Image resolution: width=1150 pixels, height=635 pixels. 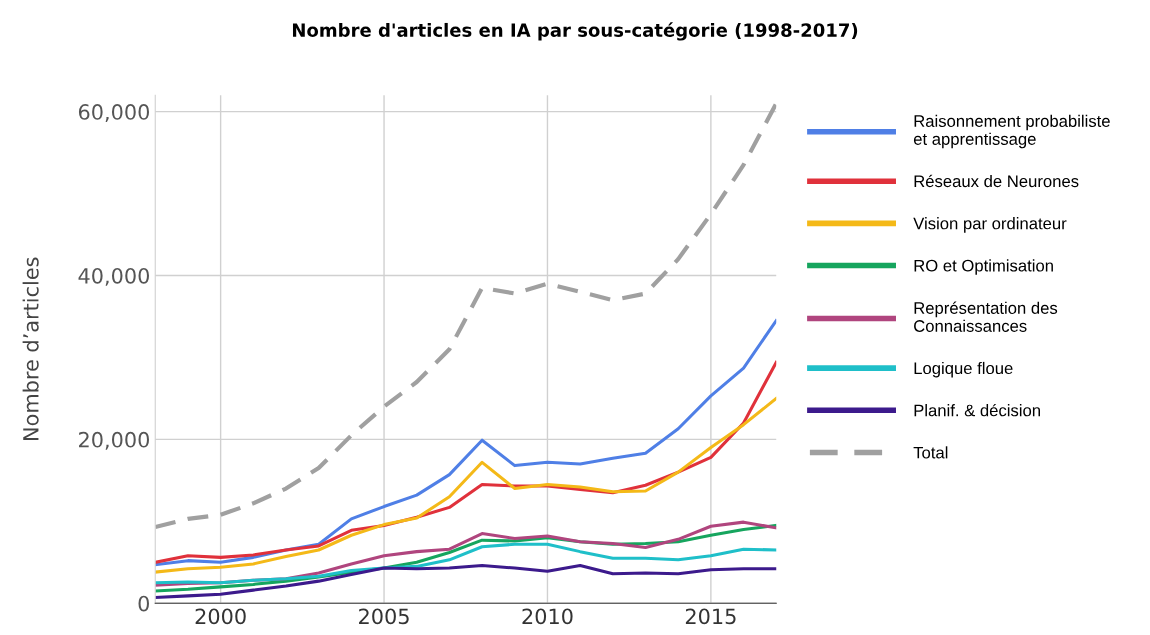 What do you see at coordinates (114, 113) in the screenshot?
I see `y-tick-label: 60,000` at bounding box center [114, 113].